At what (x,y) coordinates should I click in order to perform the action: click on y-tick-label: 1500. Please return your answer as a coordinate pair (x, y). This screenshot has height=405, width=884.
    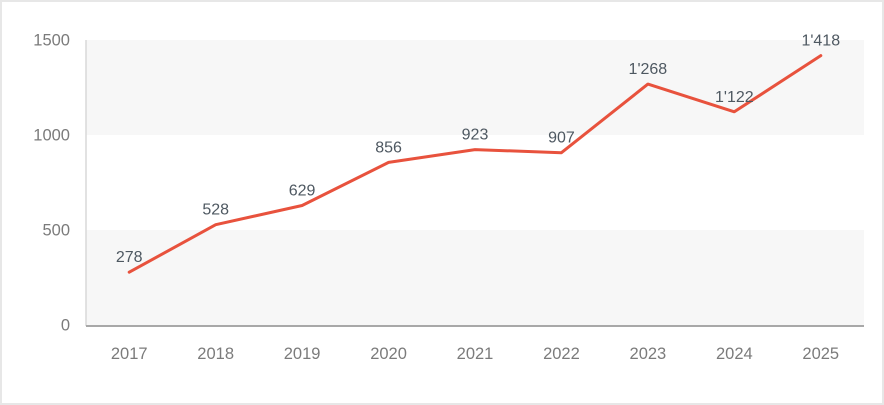
    Looking at the image, I should click on (51, 41).